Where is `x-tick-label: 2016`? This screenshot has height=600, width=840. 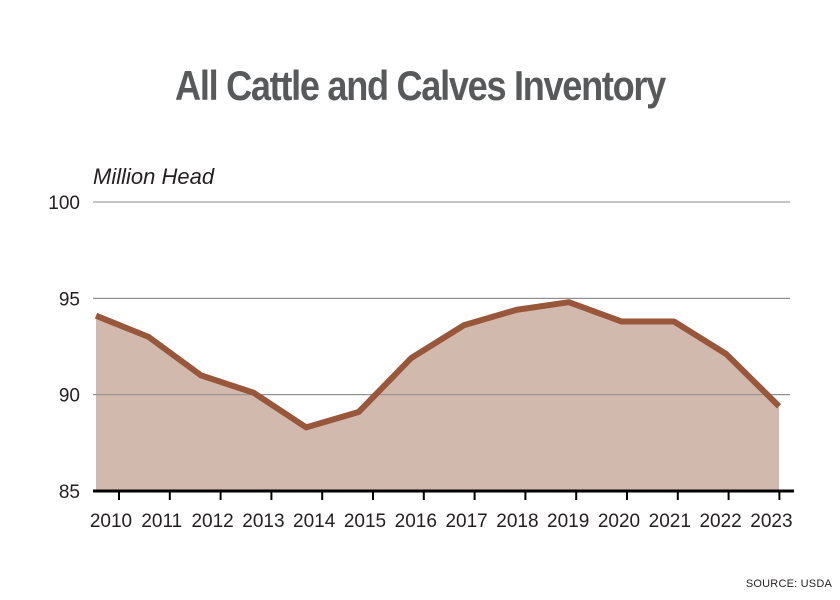
x-tick-label: 2016 is located at coordinates (416, 521).